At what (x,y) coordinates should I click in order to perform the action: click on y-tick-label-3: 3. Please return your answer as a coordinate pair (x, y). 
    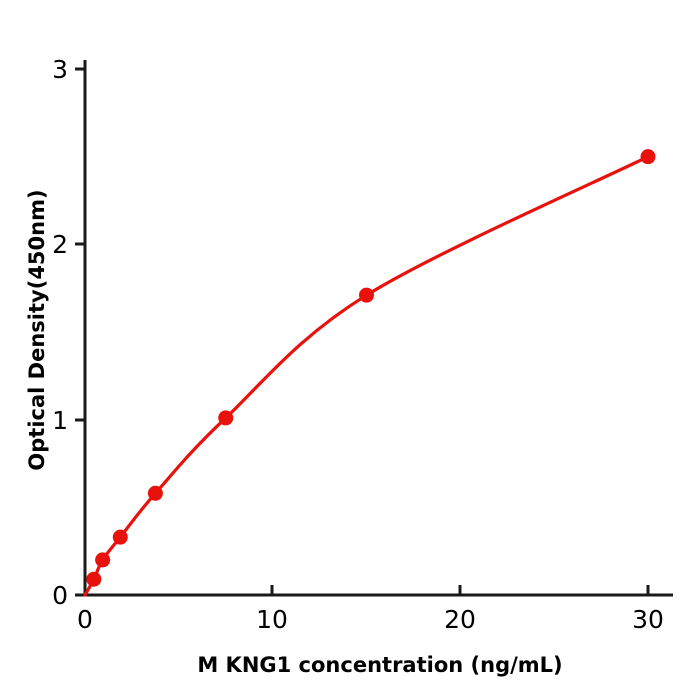
    Looking at the image, I should click on (60, 69).